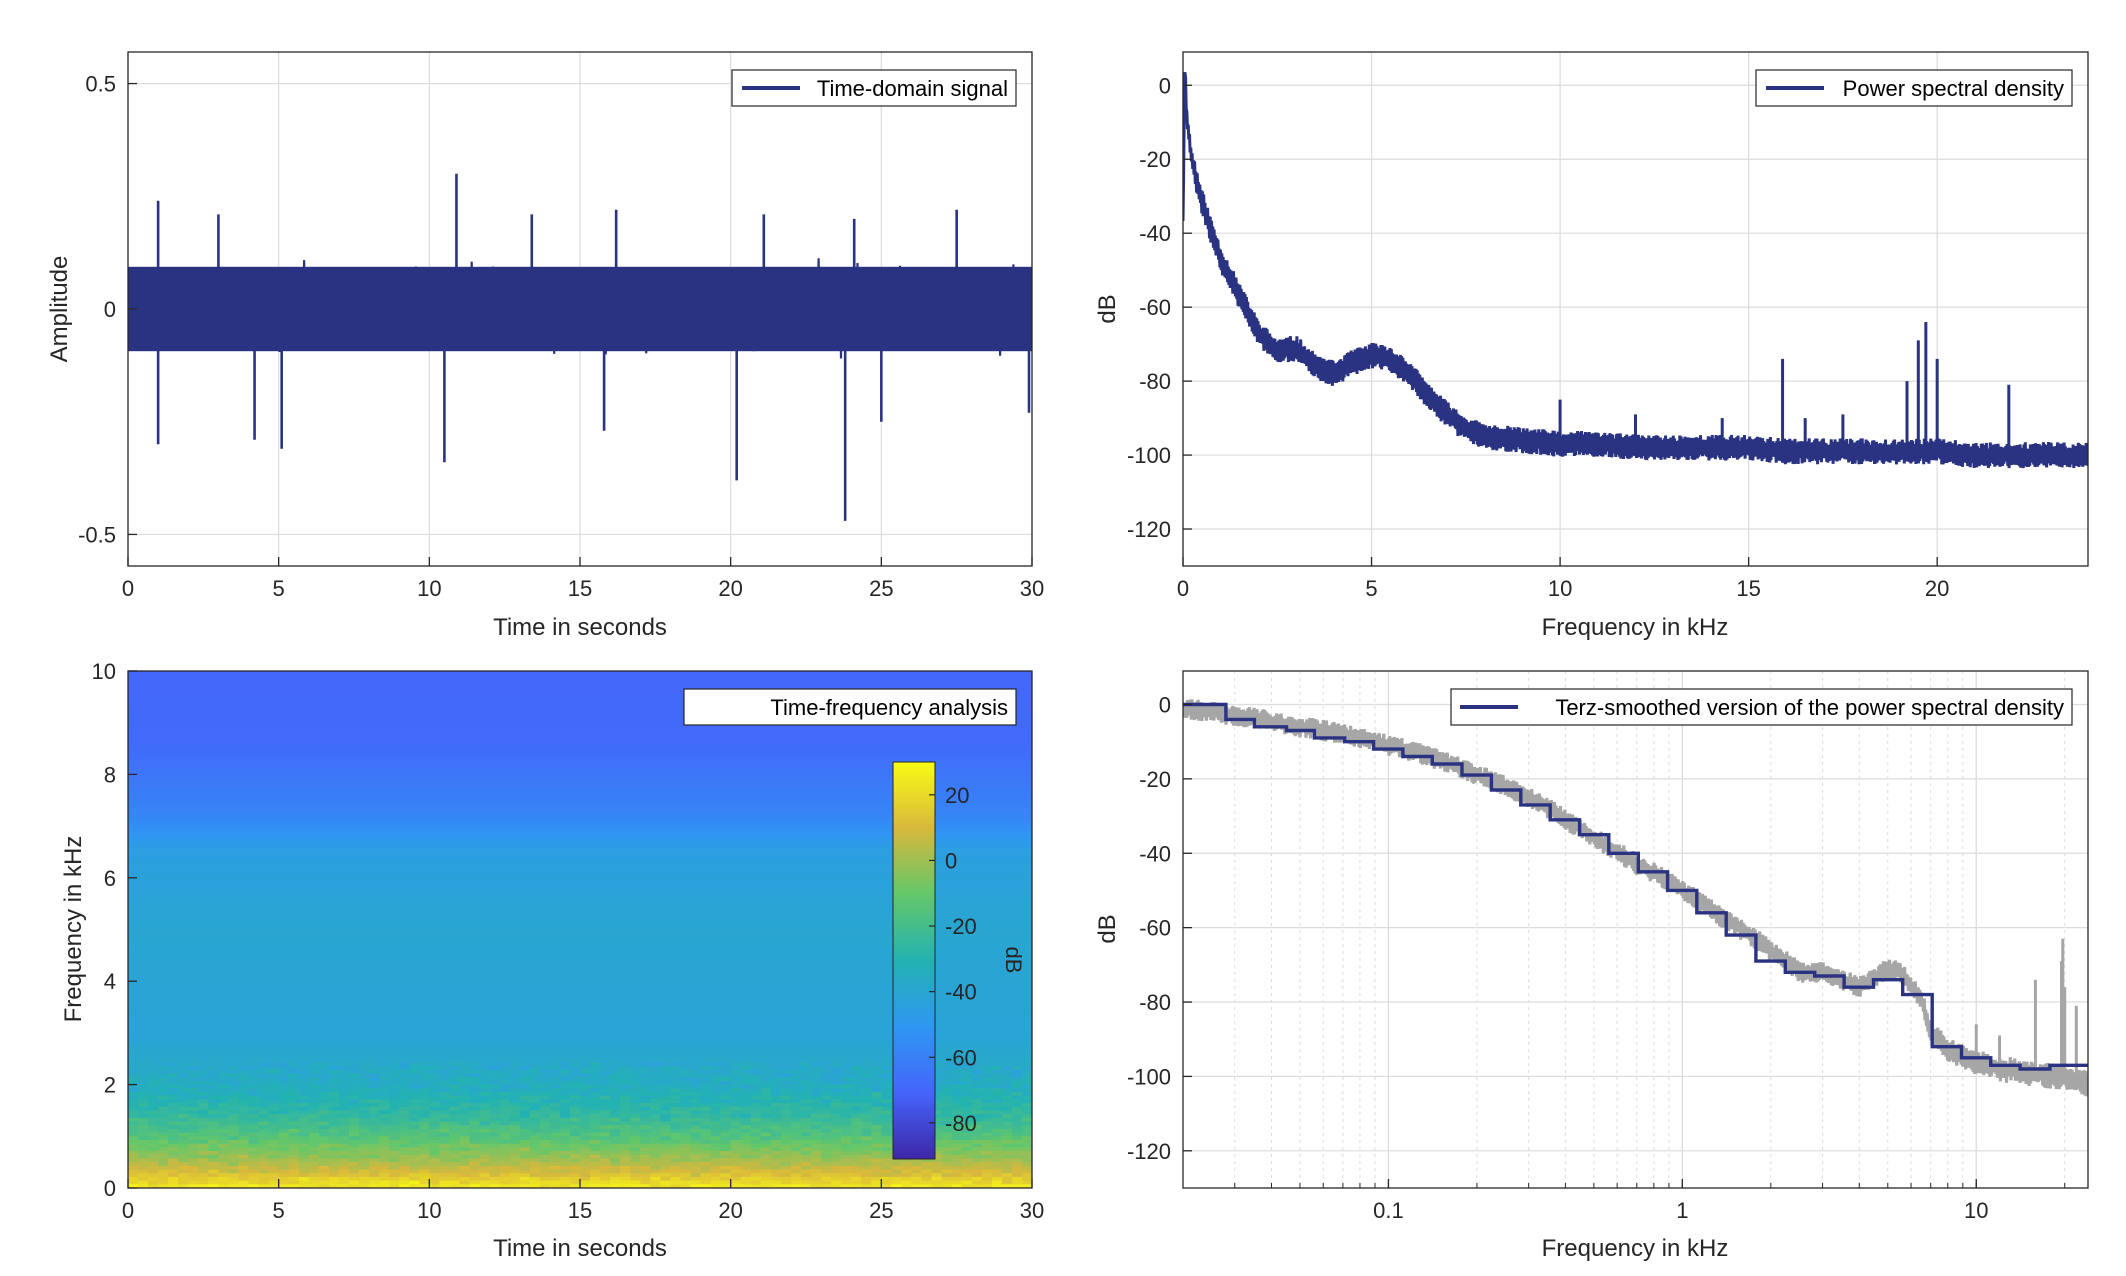  What do you see at coordinates (881, 588) in the screenshot?
I see `x-tick-label: 25` at bounding box center [881, 588].